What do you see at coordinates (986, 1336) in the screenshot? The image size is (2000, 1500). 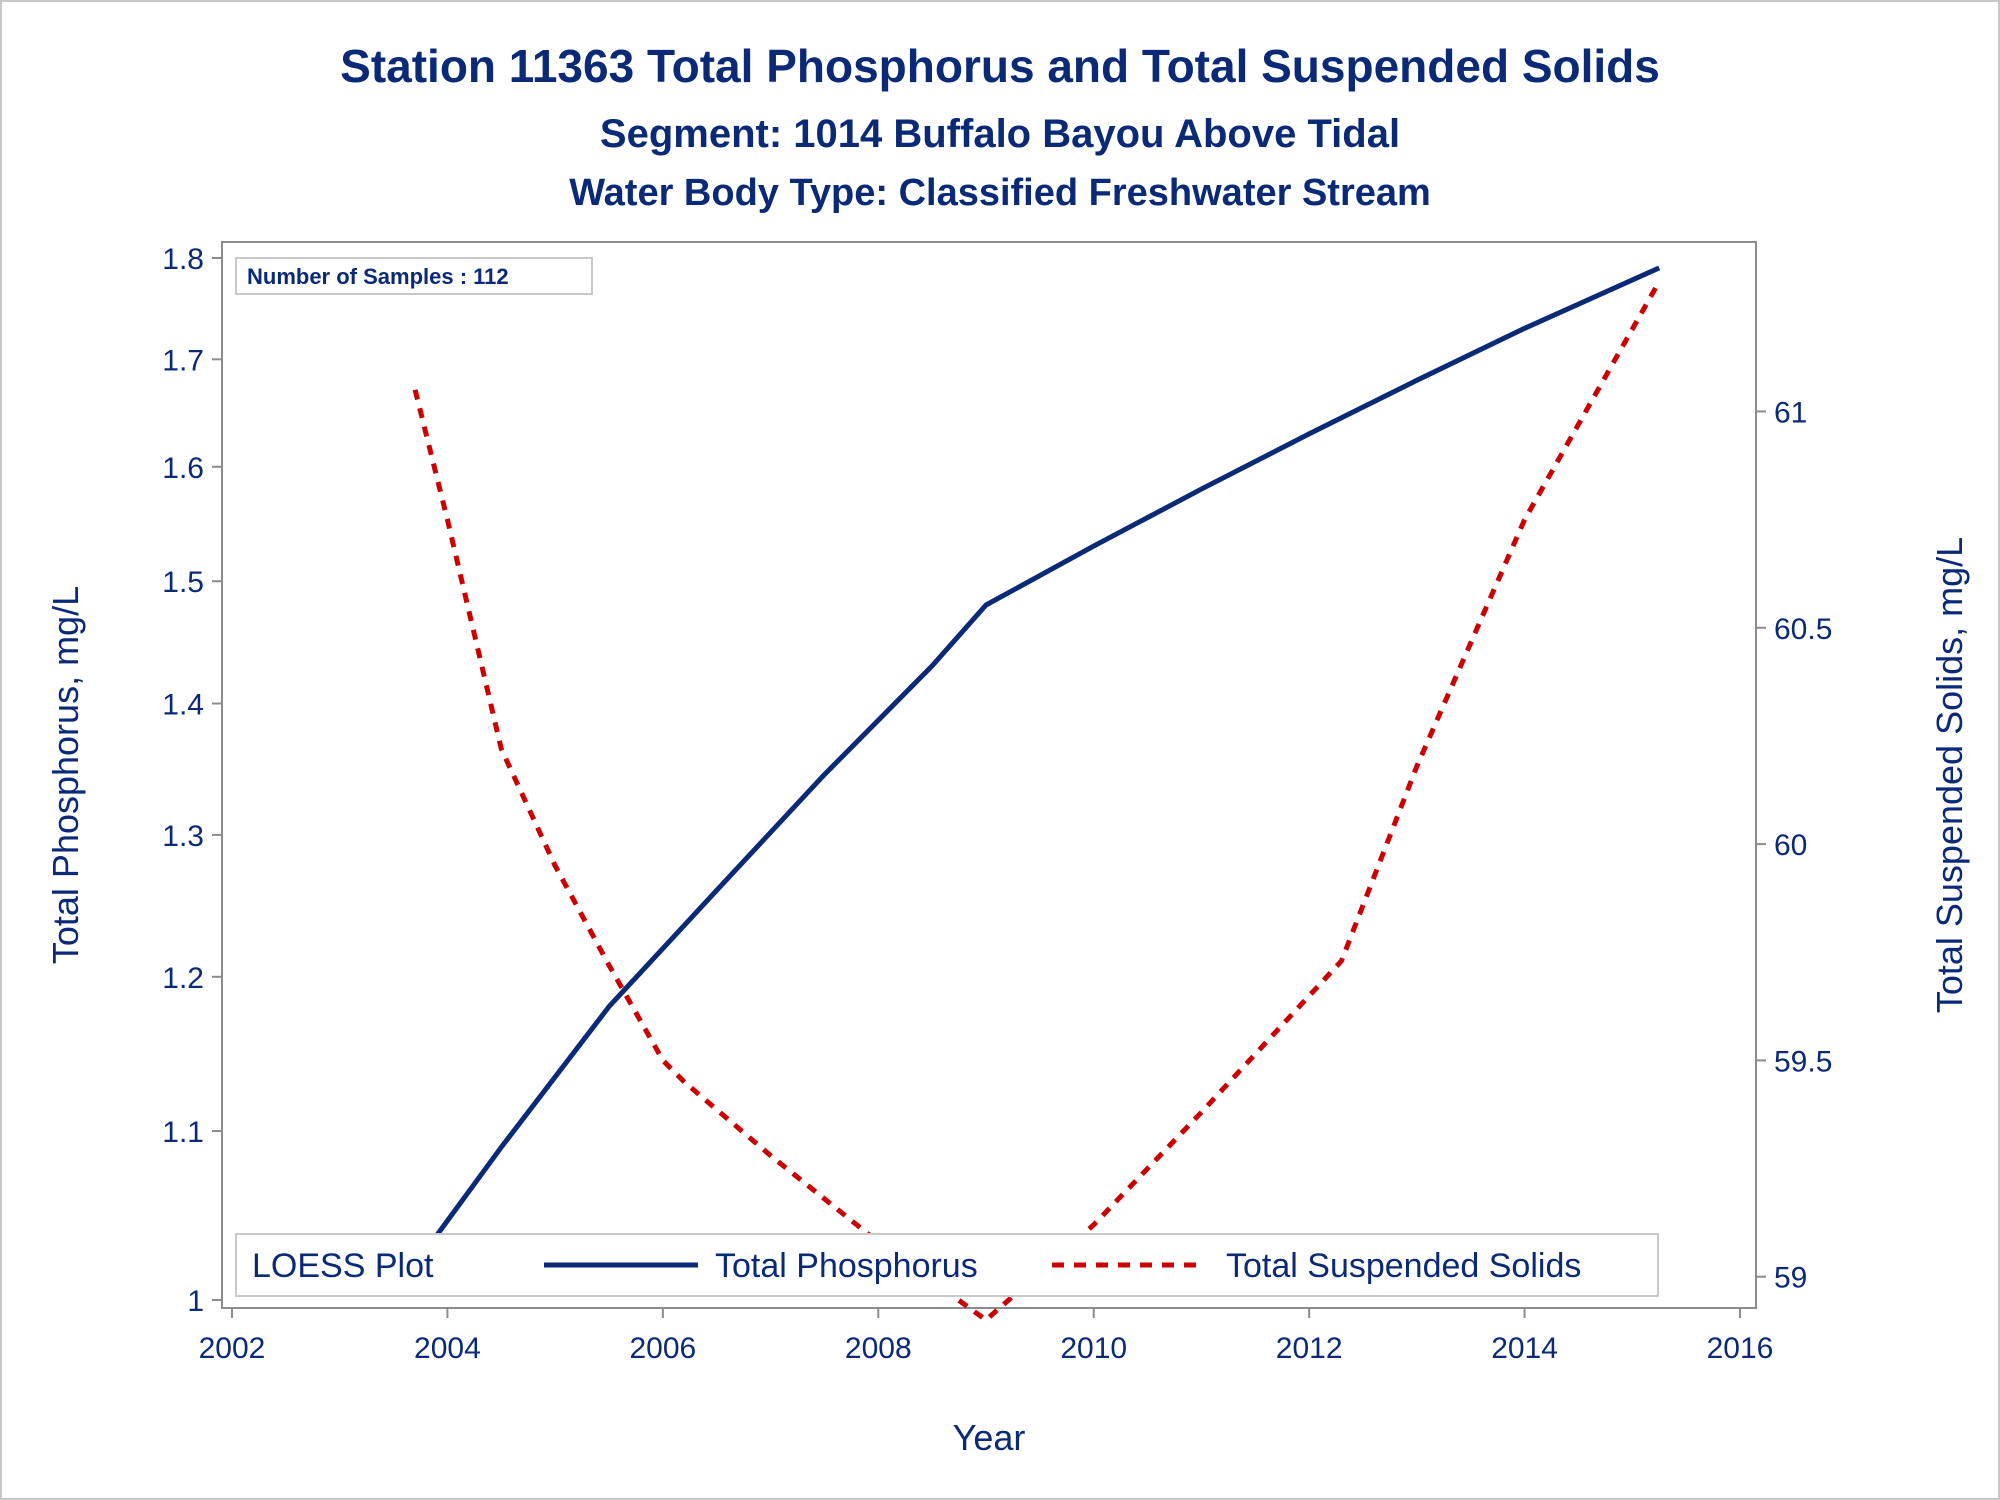 I see `x-axis: 2002 2004 2006 2008 2010 2012 2014 2016` at bounding box center [986, 1336].